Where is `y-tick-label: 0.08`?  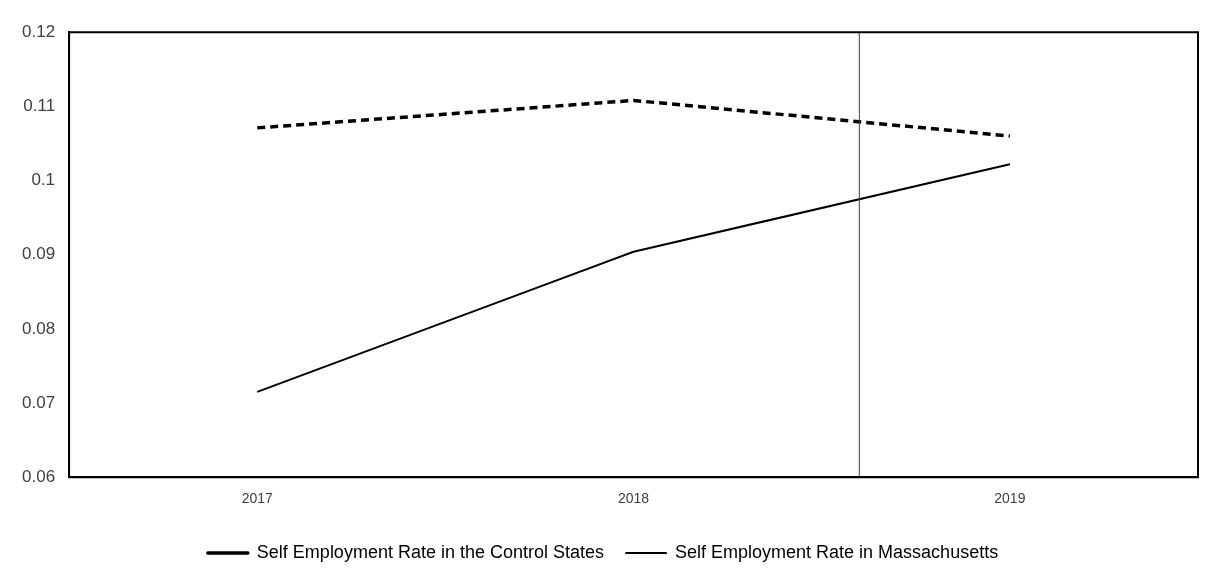 y-tick-label: 0.08 is located at coordinates (38, 328).